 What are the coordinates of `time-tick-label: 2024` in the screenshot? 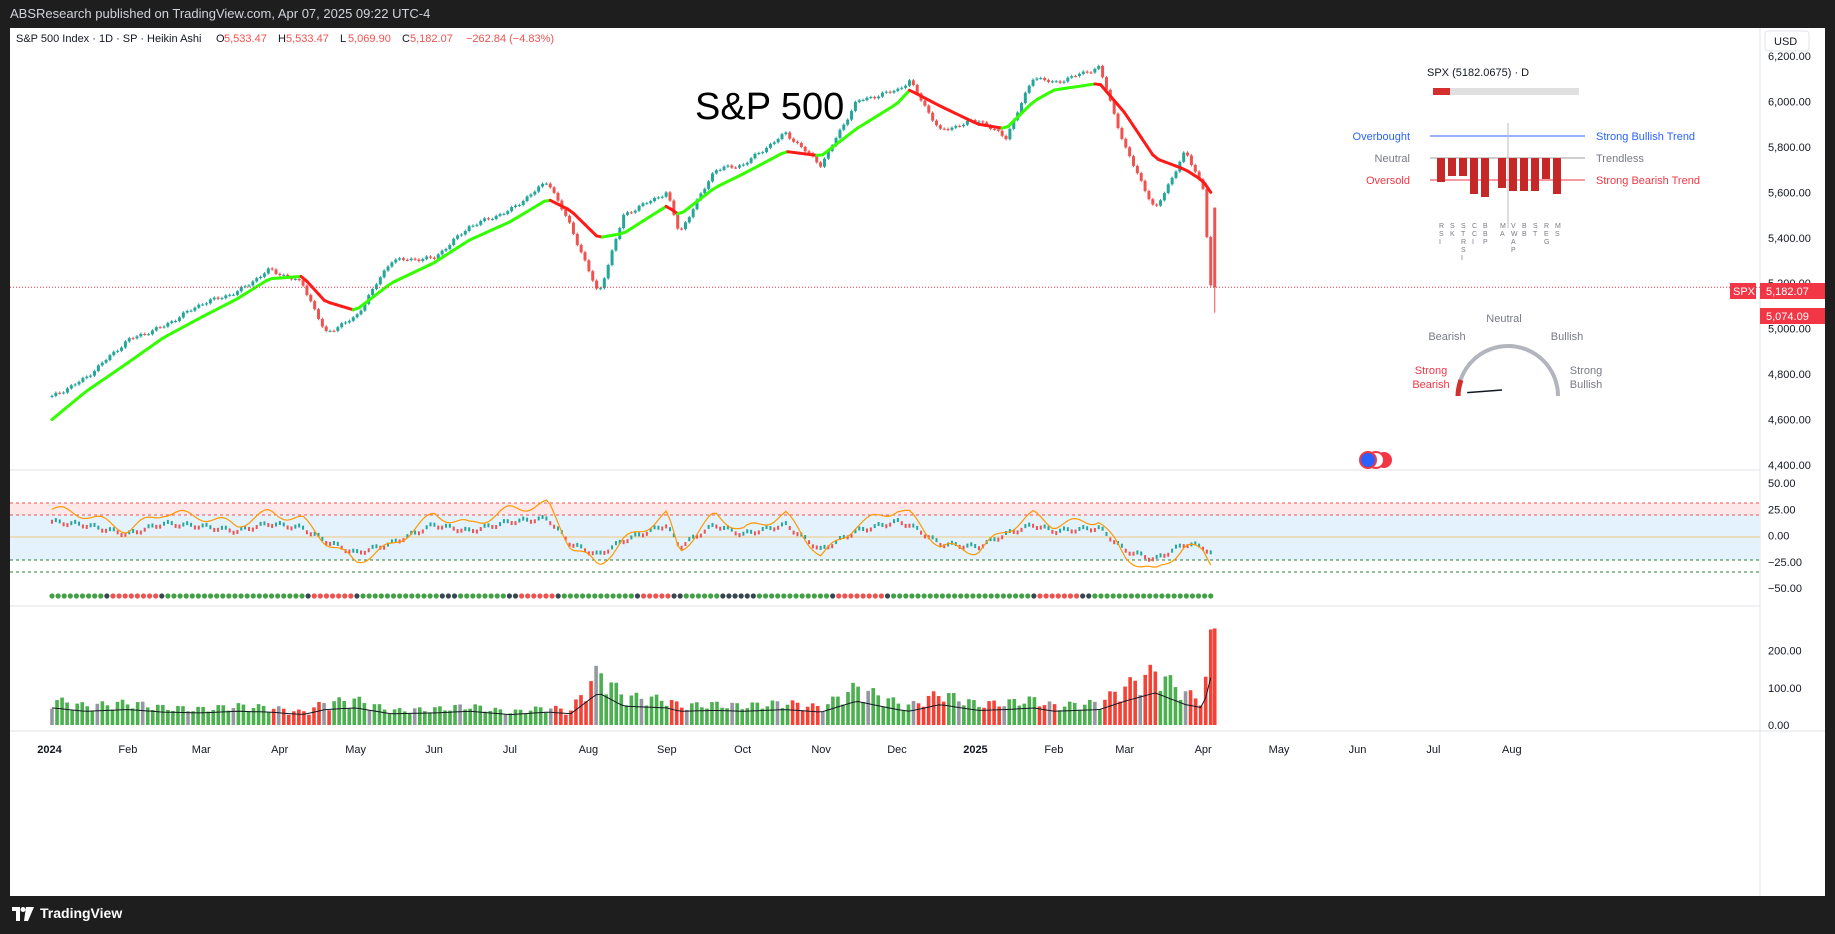 It's located at (49, 750).